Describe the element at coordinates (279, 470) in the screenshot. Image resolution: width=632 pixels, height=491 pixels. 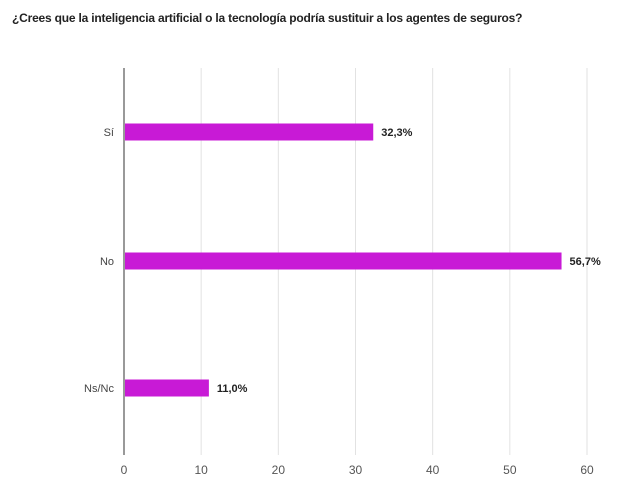
I see `x-tick-label: 20` at that location.